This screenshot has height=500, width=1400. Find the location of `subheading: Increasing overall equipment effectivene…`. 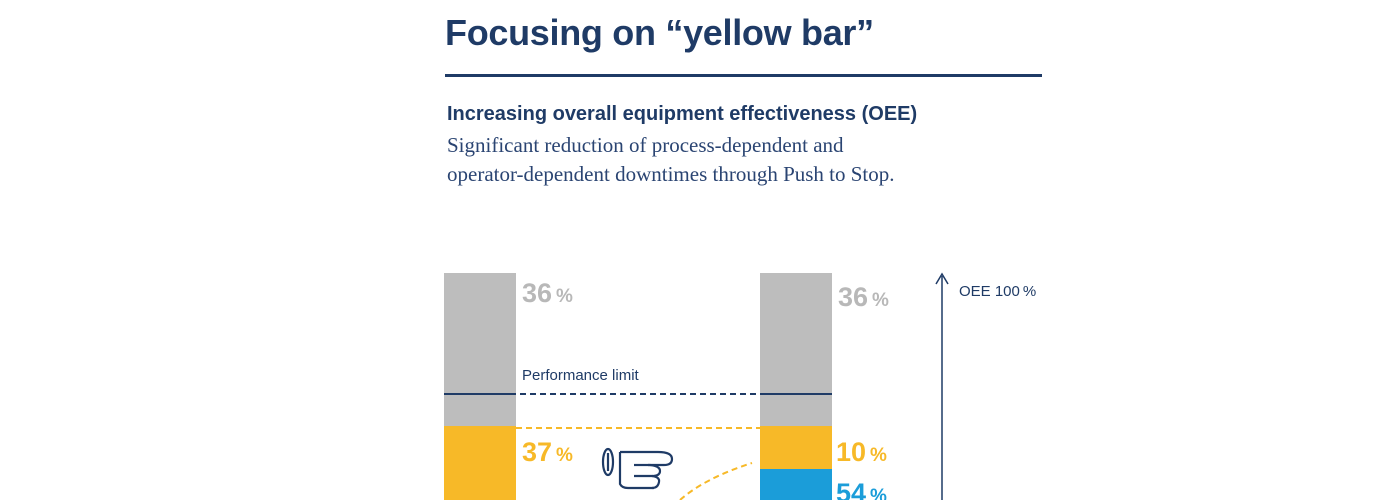

subheading: Increasing overall equipment effectivene… is located at coordinates (682, 114).